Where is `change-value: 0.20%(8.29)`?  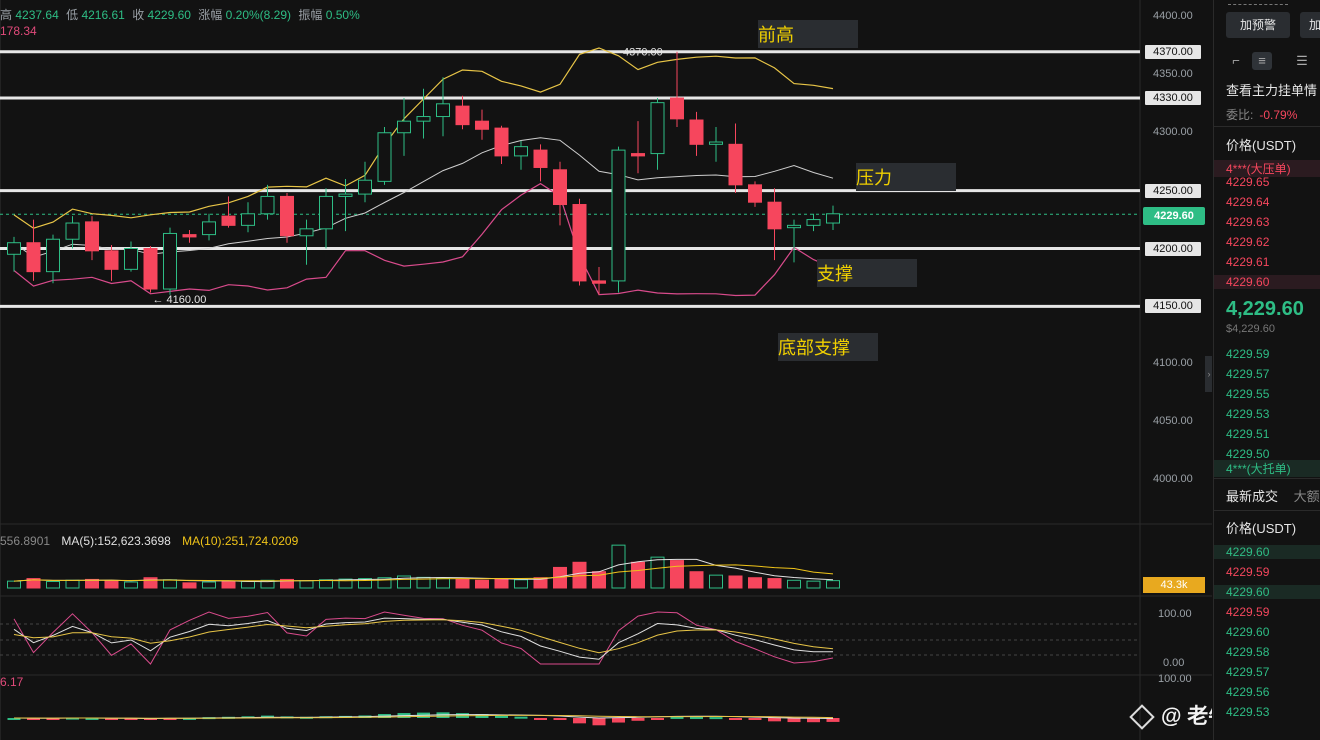 change-value: 0.20%(8.29) is located at coordinates (258, 15).